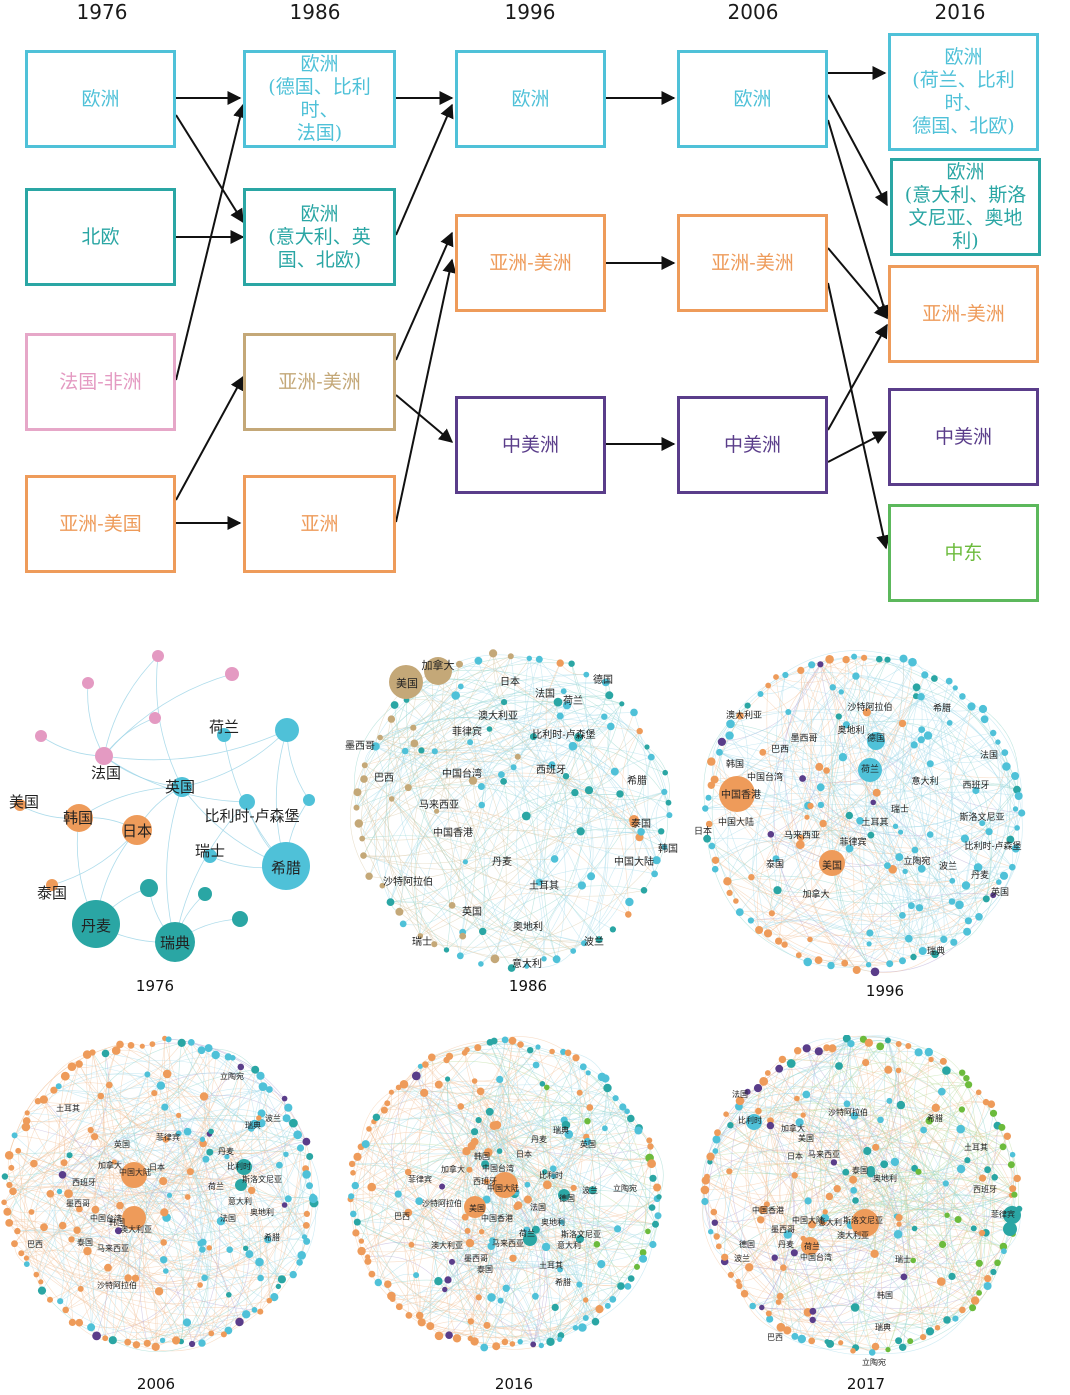 The image size is (1070, 1395). What do you see at coordinates (857, 447) in the screenshot?
I see `arrow` at bounding box center [857, 447].